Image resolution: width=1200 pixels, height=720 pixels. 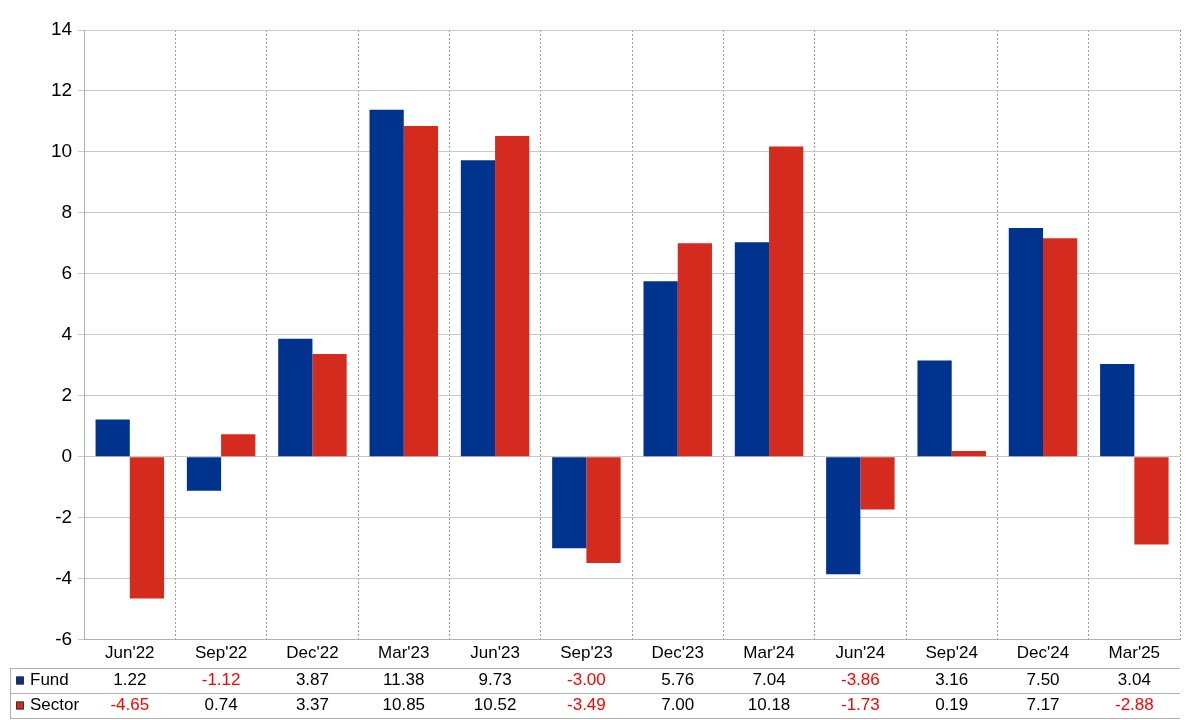 What do you see at coordinates (860, 680) in the screenshot?
I see `data-label: -3.86` at bounding box center [860, 680].